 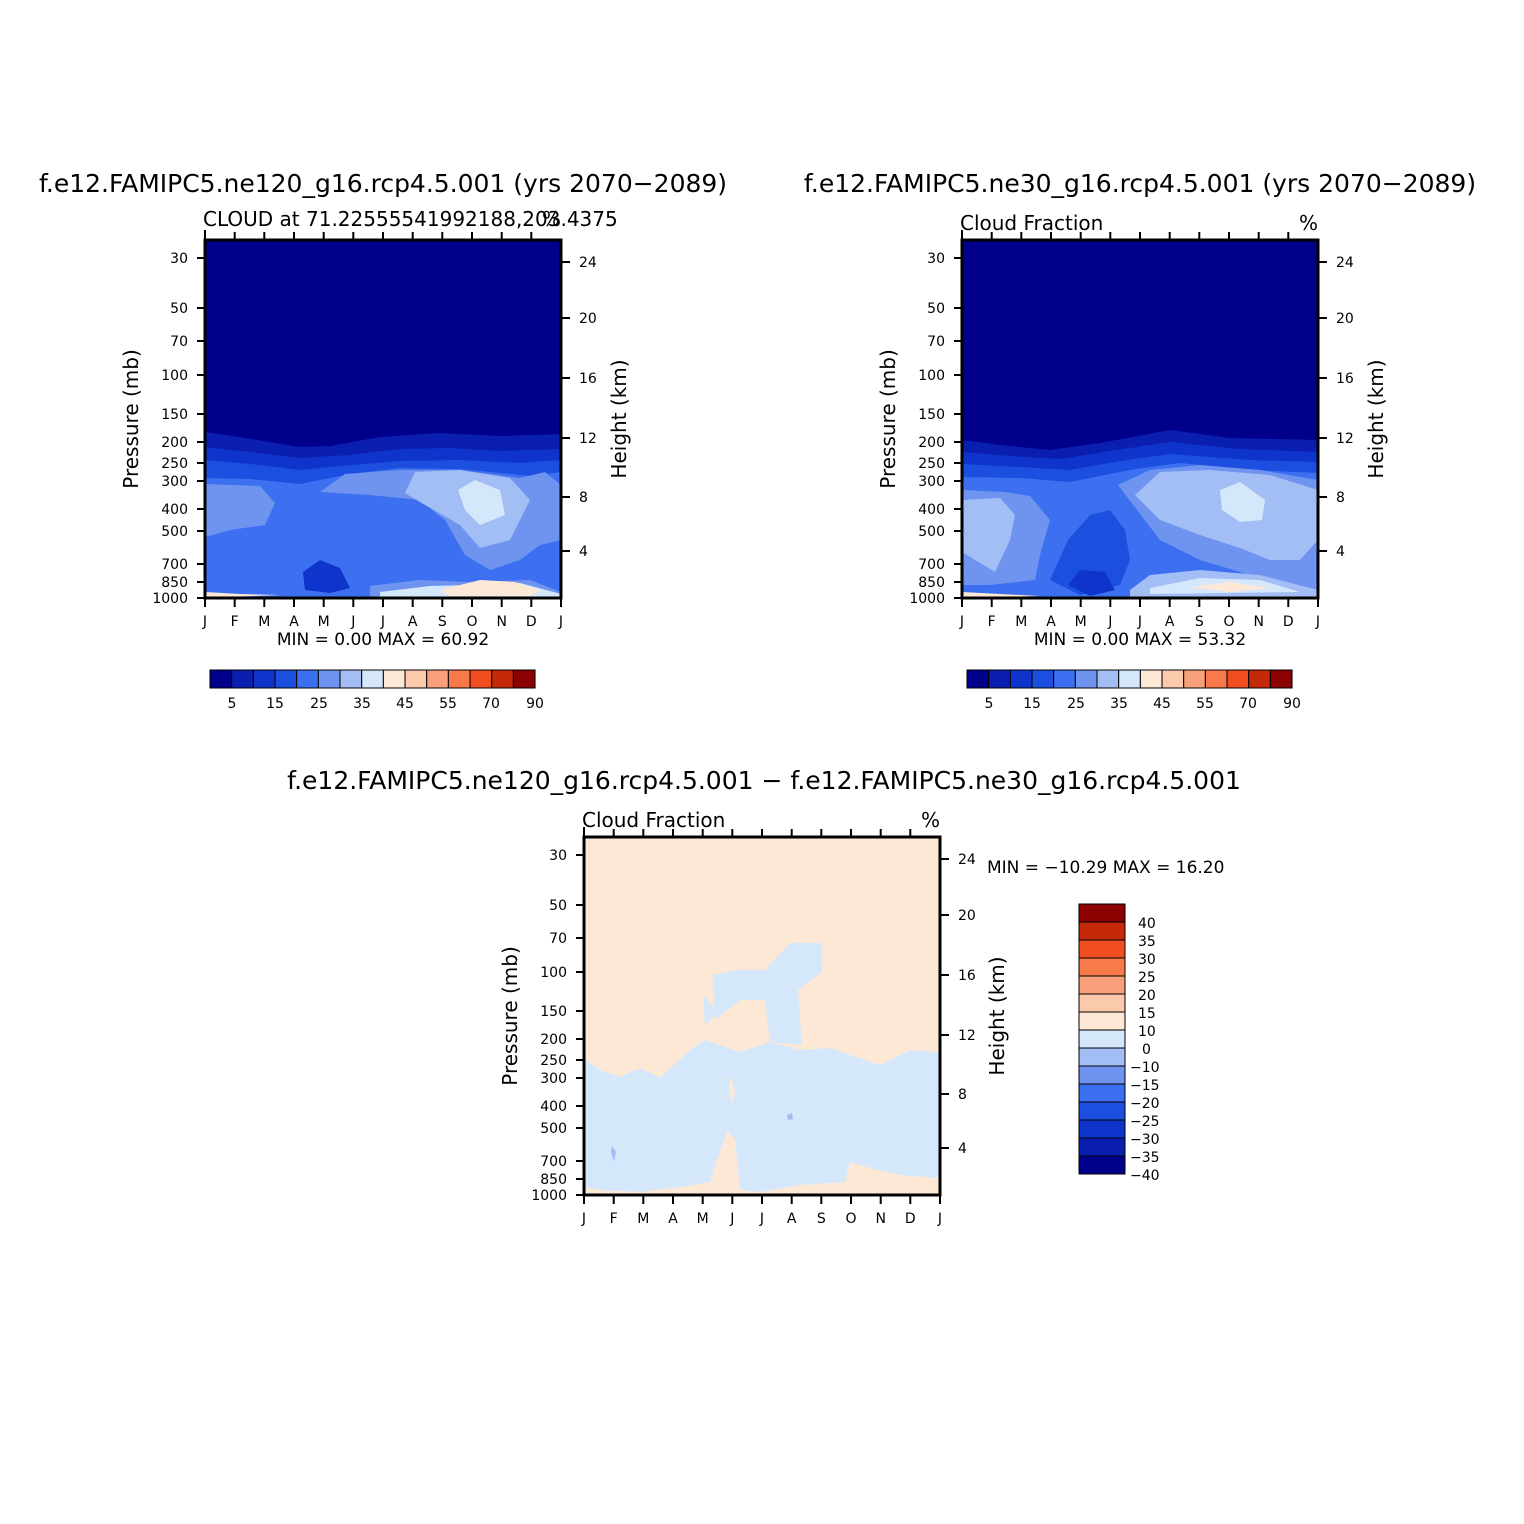 I want to click on panel3-contour-field, so click(x=762, y=1016).